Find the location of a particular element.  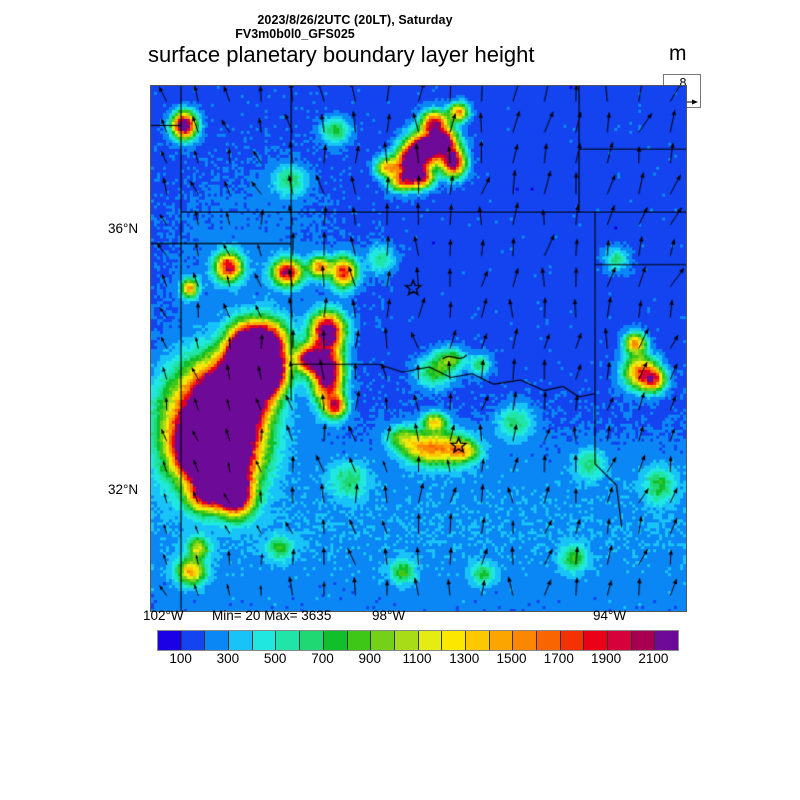

colorbar-tick: 1700 is located at coordinates (558, 658).